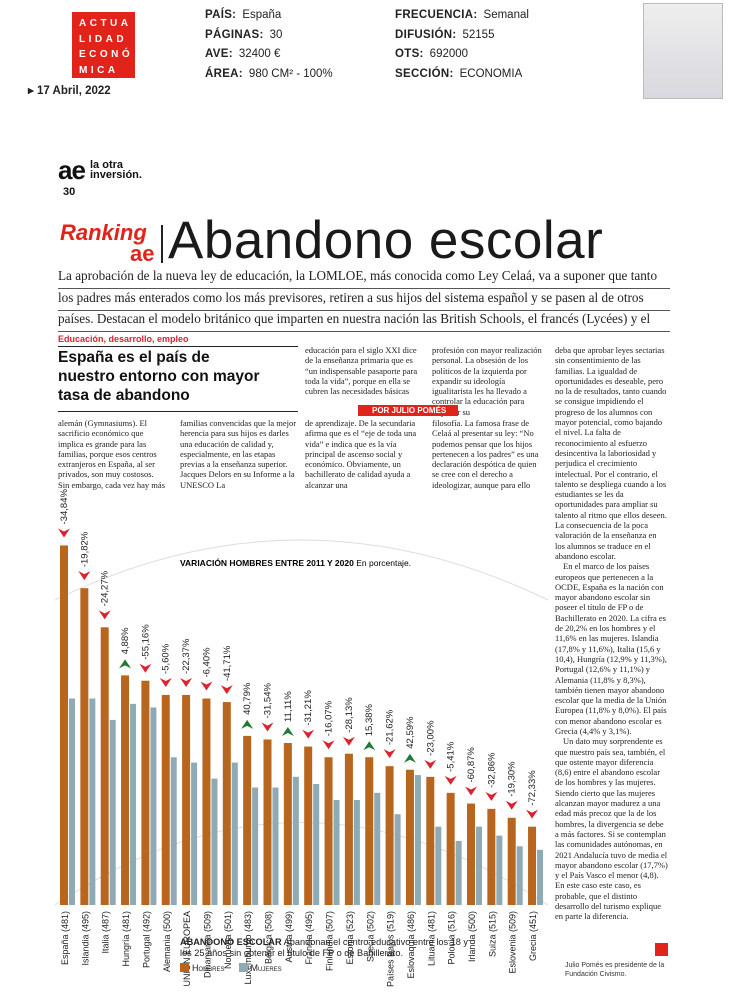 Image resolution: width=732 pixels, height=995 pixels. I want to click on variation-label: -31,21%, so click(308, 708).